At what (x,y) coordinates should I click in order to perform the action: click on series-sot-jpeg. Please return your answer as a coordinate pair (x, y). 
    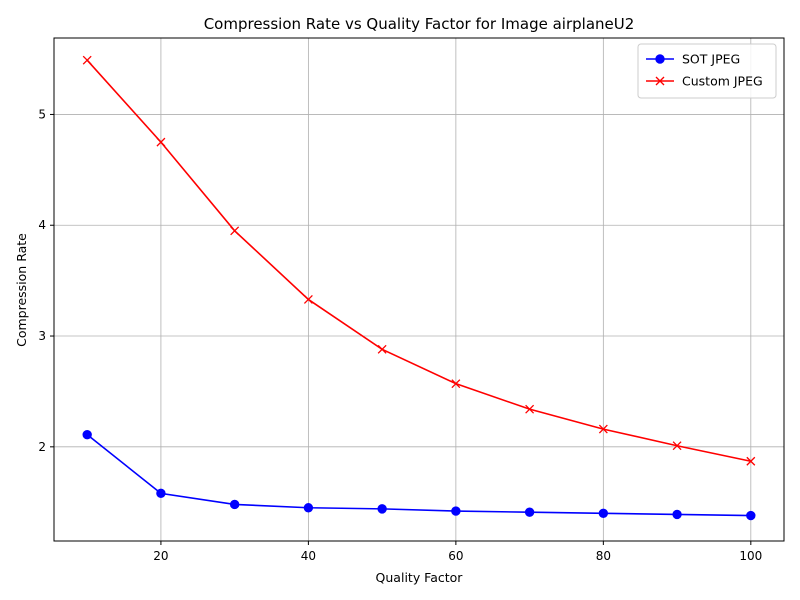
    Looking at the image, I should click on (419, 475).